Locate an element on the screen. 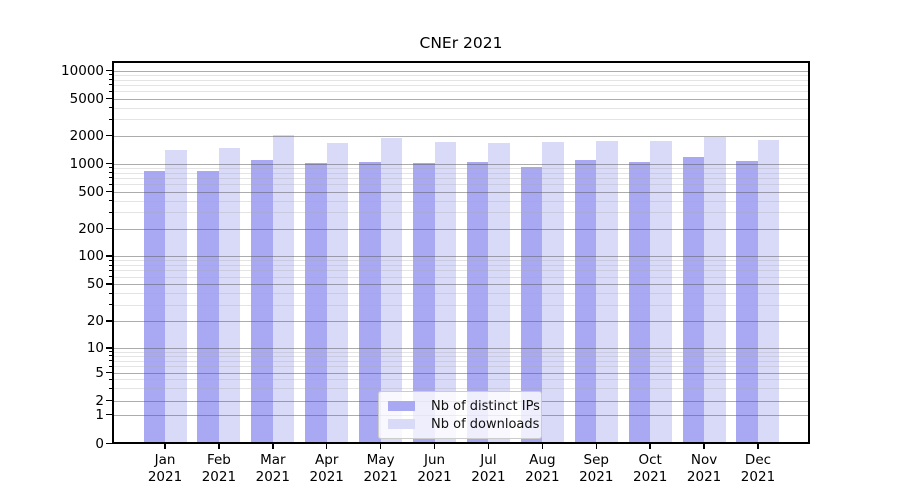 This screenshot has width=900, height=500. x-tick-label: Jan 2021 is located at coordinates (165, 469).